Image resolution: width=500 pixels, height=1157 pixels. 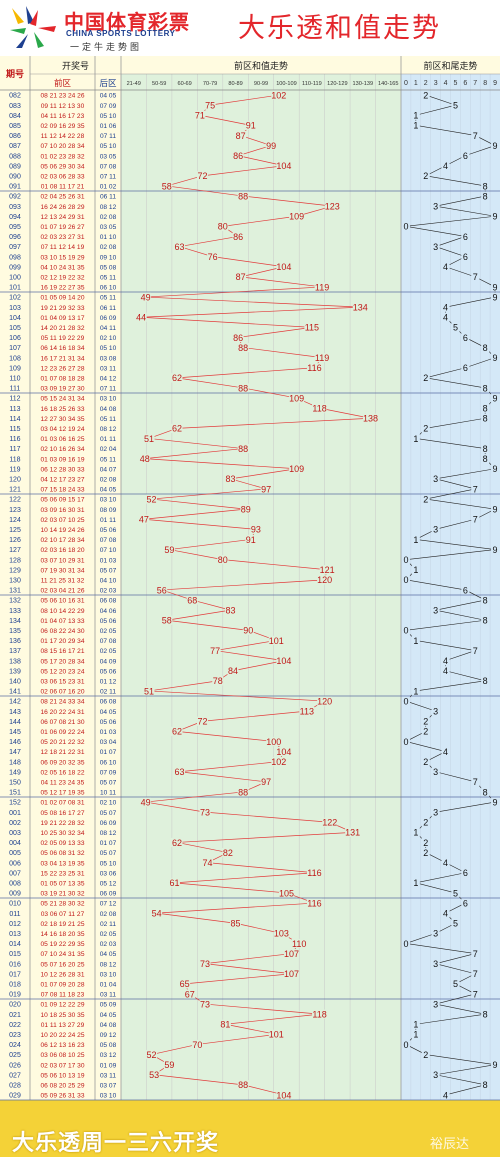 I want to click on period-cell: 141, so click(x=15, y=692).